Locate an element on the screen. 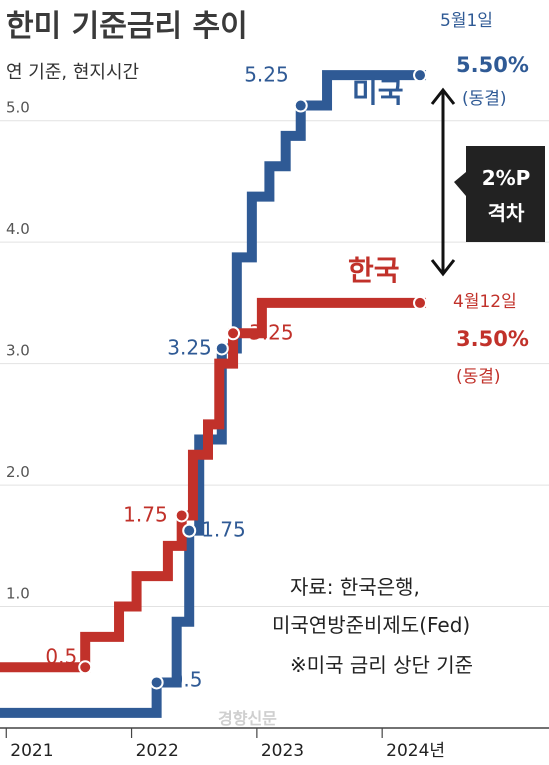  x-tick-label: 2024년 is located at coordinates (415, 751).